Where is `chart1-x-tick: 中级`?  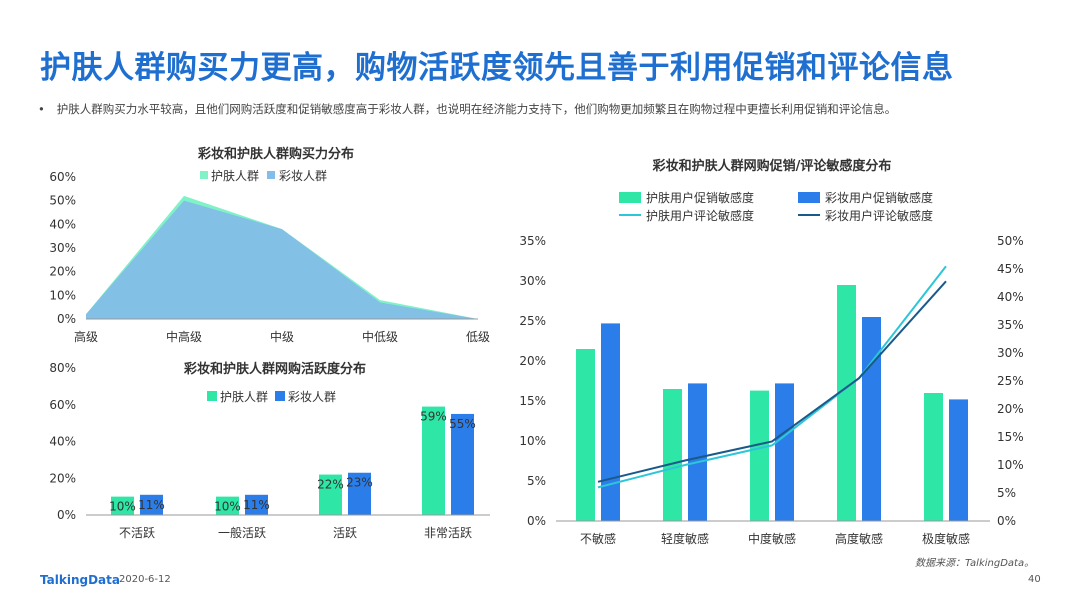
chart1-x-tick: 中级 is located at coordinates (282, 336).